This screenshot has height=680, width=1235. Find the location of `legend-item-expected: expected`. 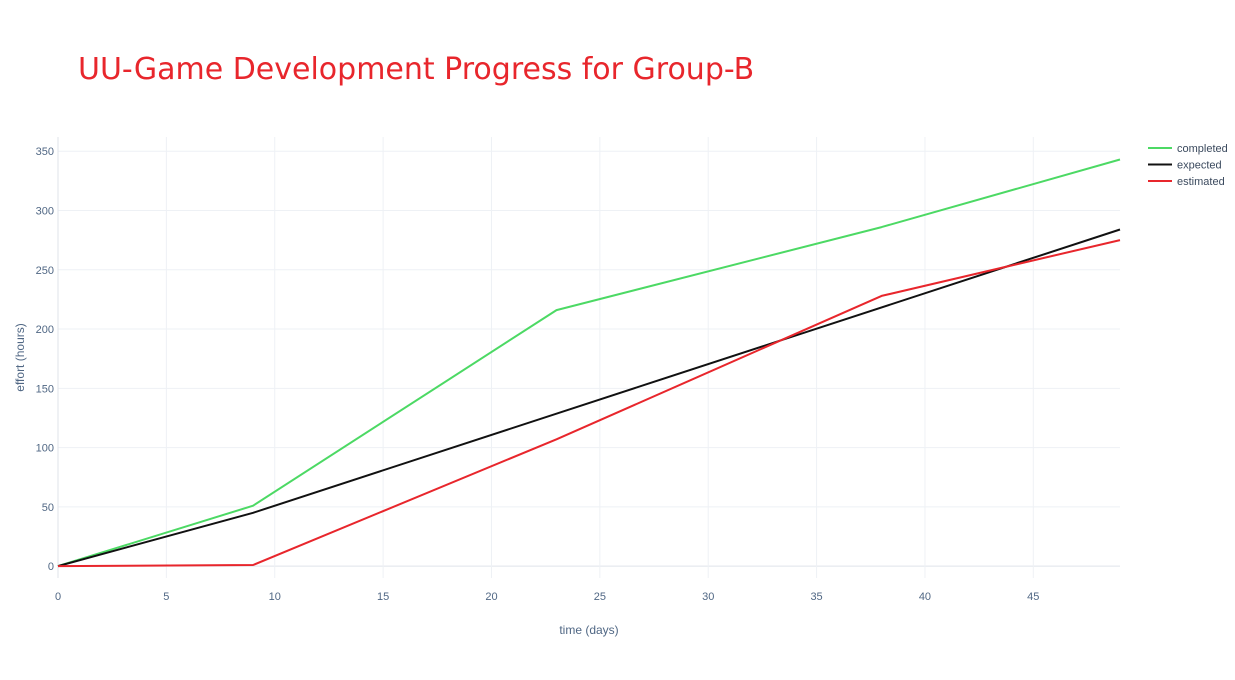

legend-item-expected: expected is located at coordinates (1185, 166).